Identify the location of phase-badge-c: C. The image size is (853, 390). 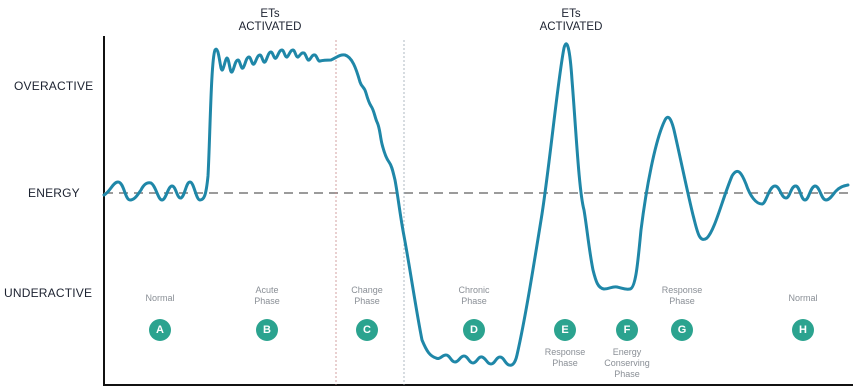
(367, 330).